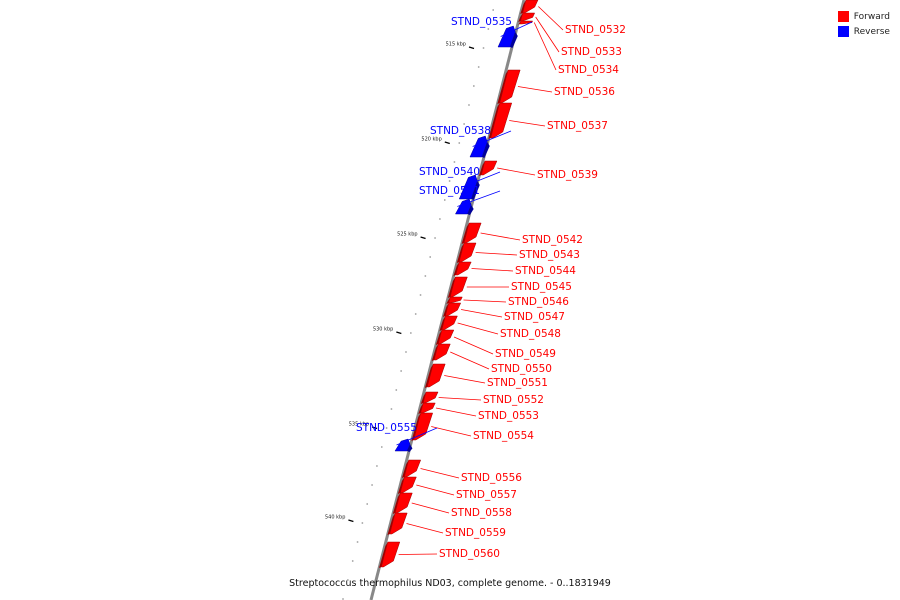 The image size is (900, 600). What do you see at coordinates (591, 52) in the screenshot?
I see `gene-label: STND_0533` at bounding box center [591, 52].